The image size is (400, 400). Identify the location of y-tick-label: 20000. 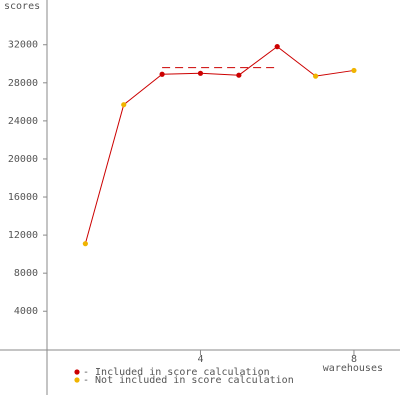
(23, 159).